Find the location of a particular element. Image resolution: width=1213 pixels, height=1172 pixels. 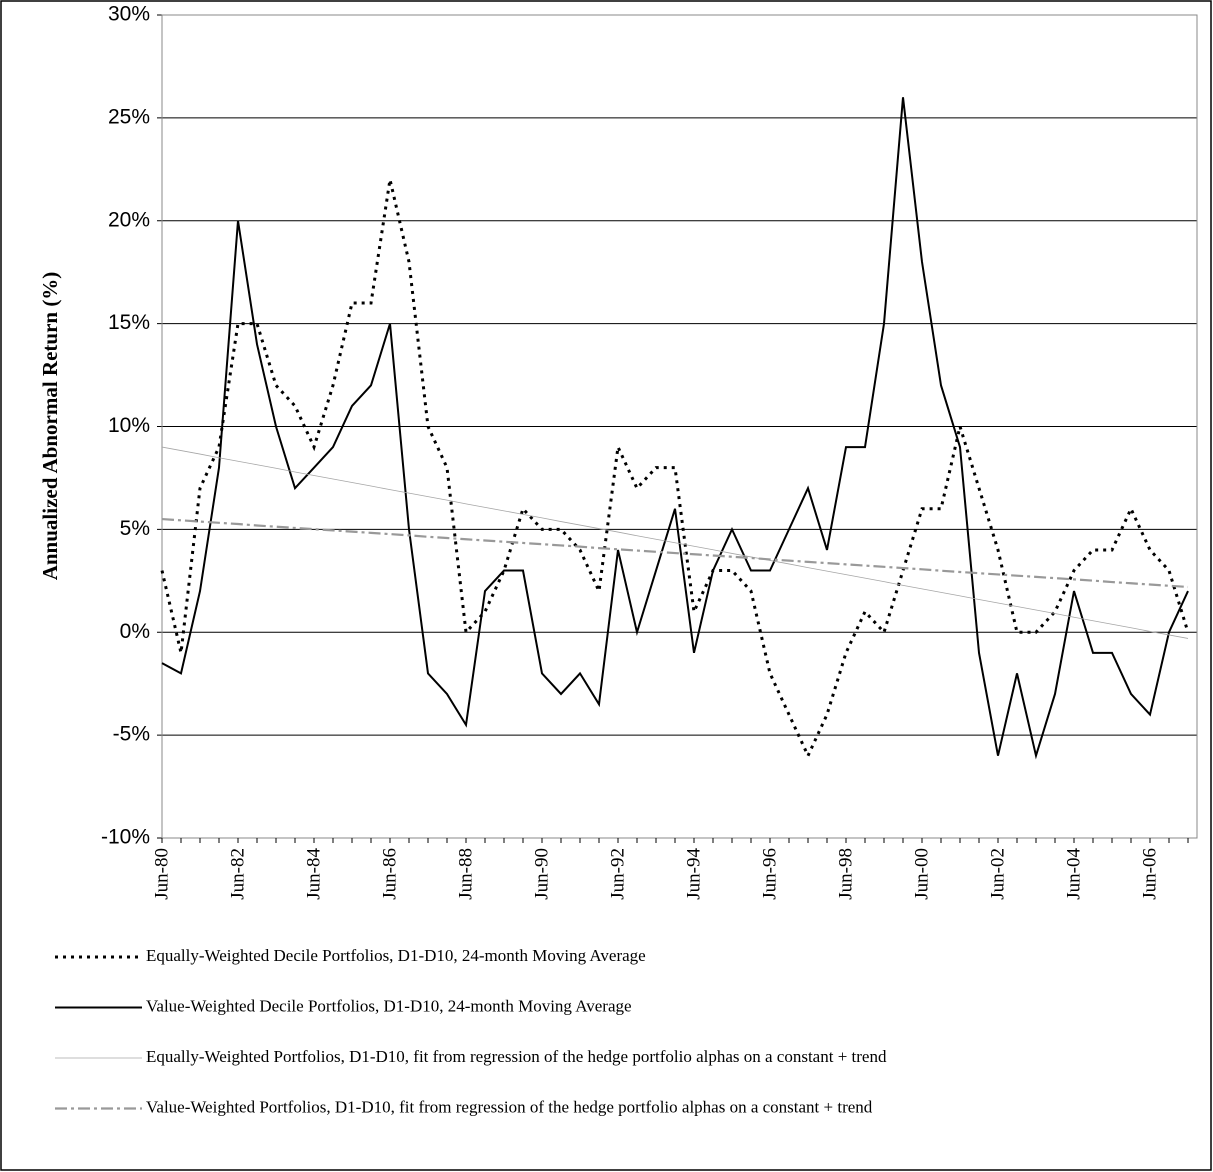

y-tick-label: 20% is located at coordinates (129, 219).